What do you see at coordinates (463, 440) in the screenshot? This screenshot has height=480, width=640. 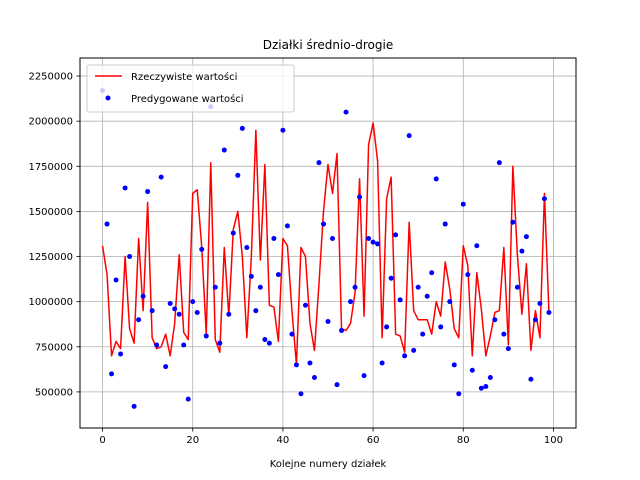 I see `x-tick-label: 80` at bounding box center [463, 440].